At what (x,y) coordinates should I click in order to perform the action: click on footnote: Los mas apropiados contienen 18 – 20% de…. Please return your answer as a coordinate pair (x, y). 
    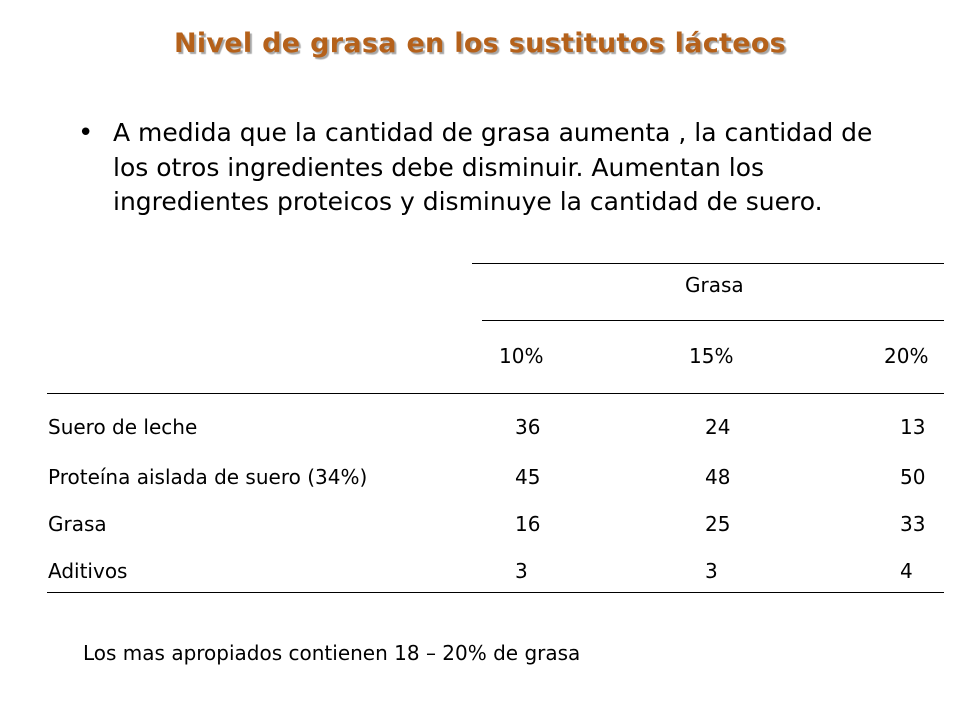
    Looking at the image, I should click on (332, 653).